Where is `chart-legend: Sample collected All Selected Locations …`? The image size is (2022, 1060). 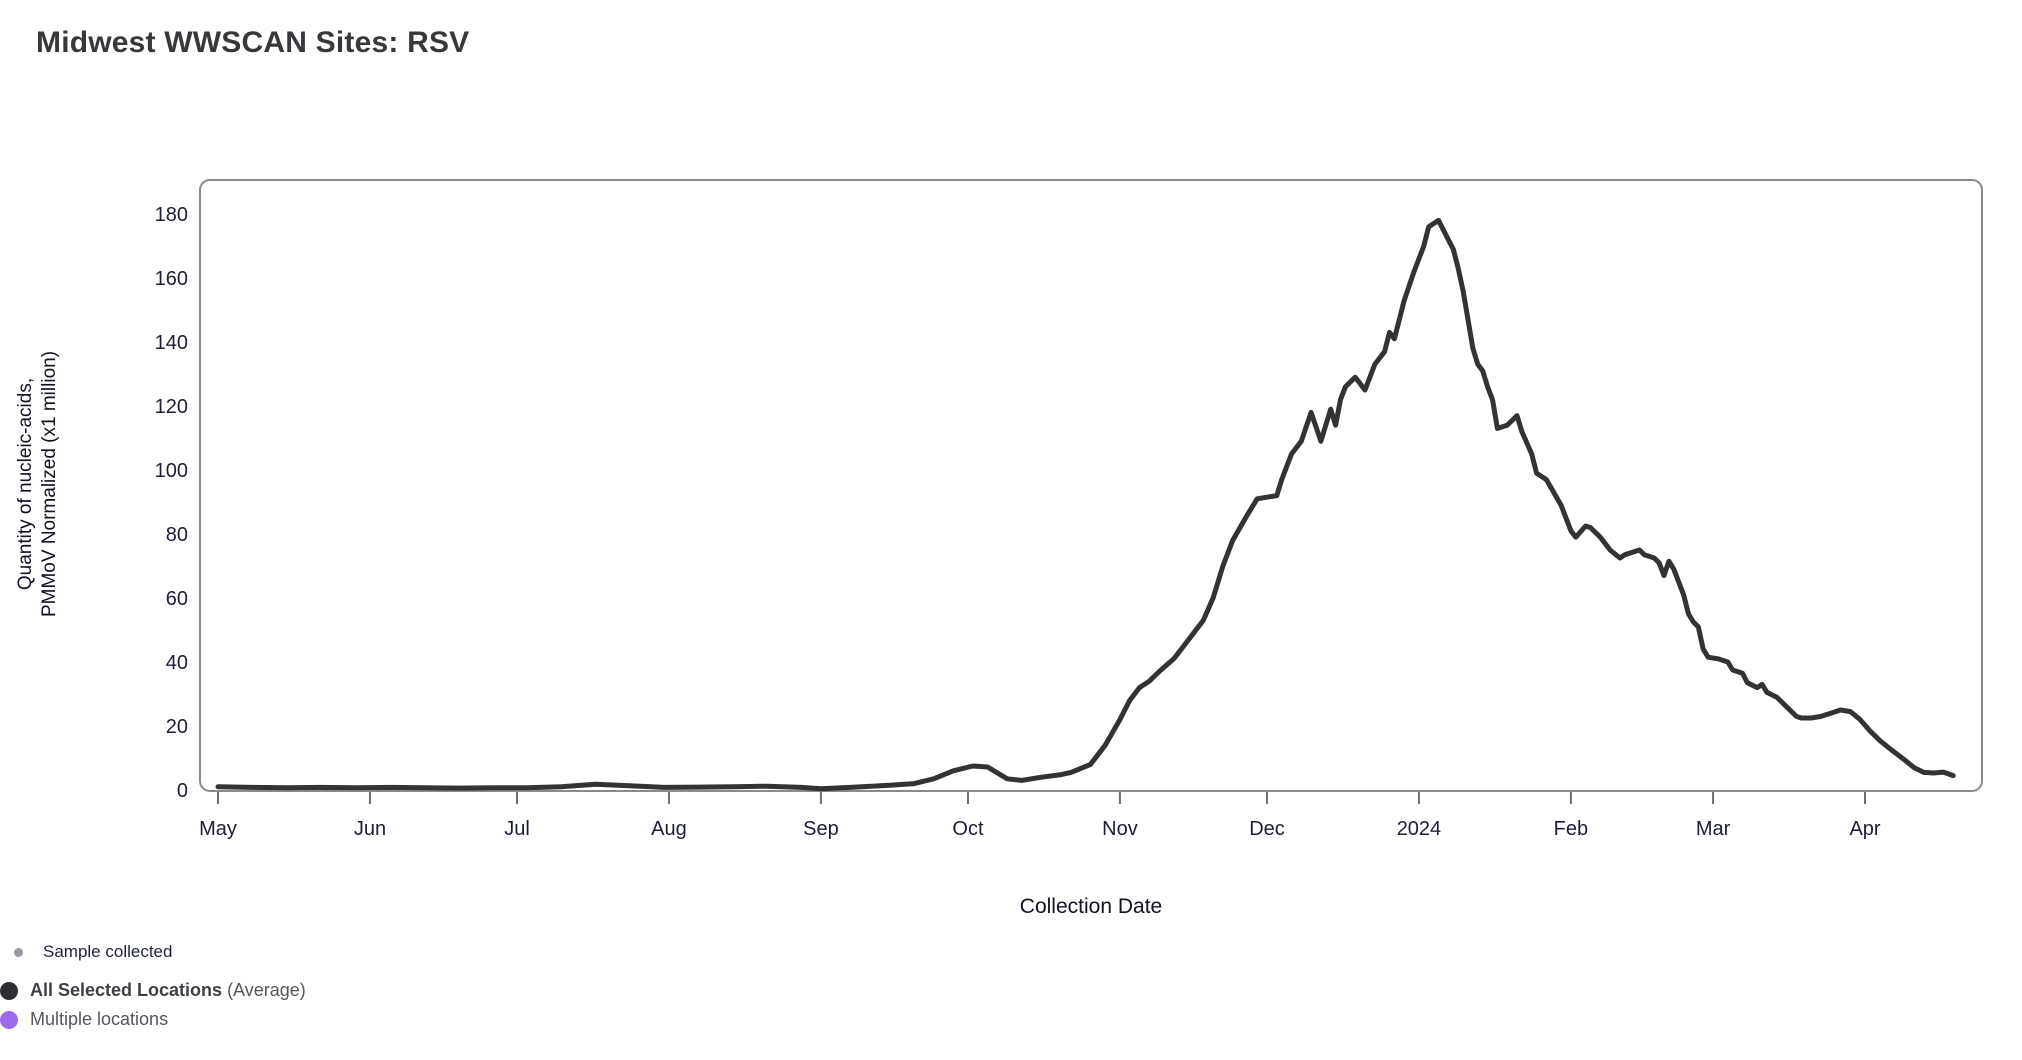 chart-legend: Sample collected All Selected Locations … is located at coordinates (300, 990).